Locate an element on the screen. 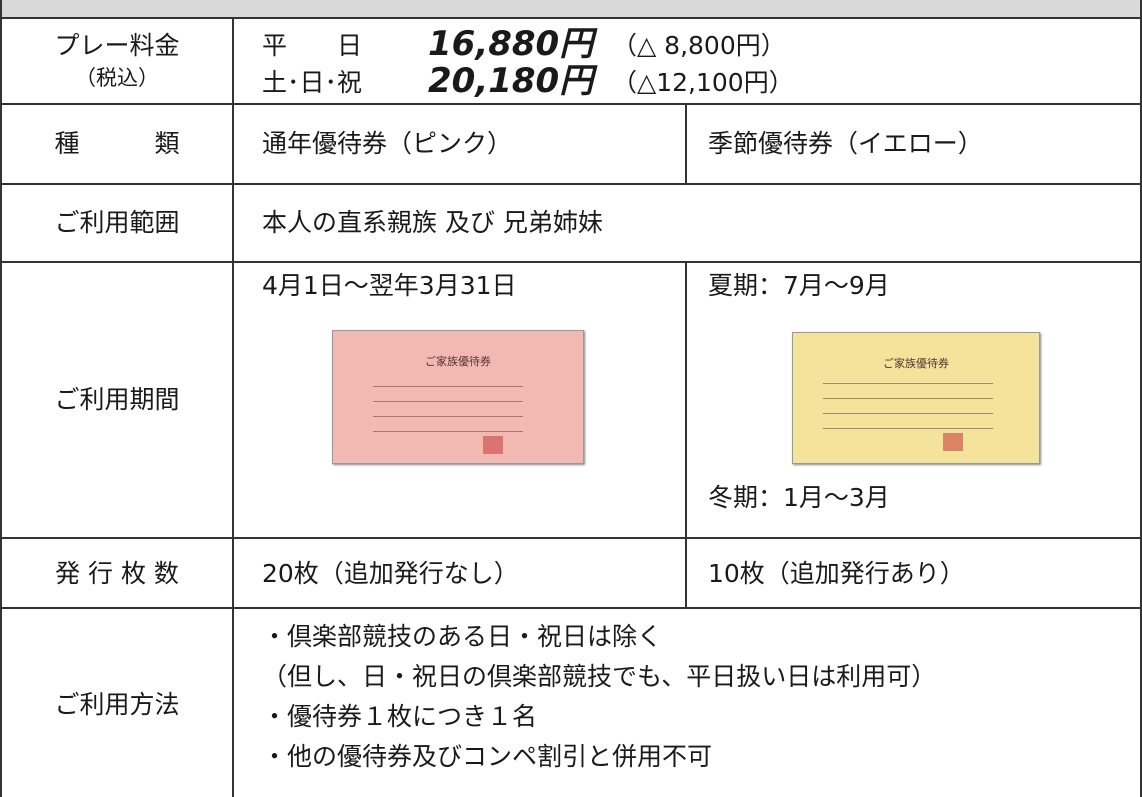 Image resolution: width=1142 pixels, height=797 pixels. price: 20,180円 is located at coordinates (511, 81).